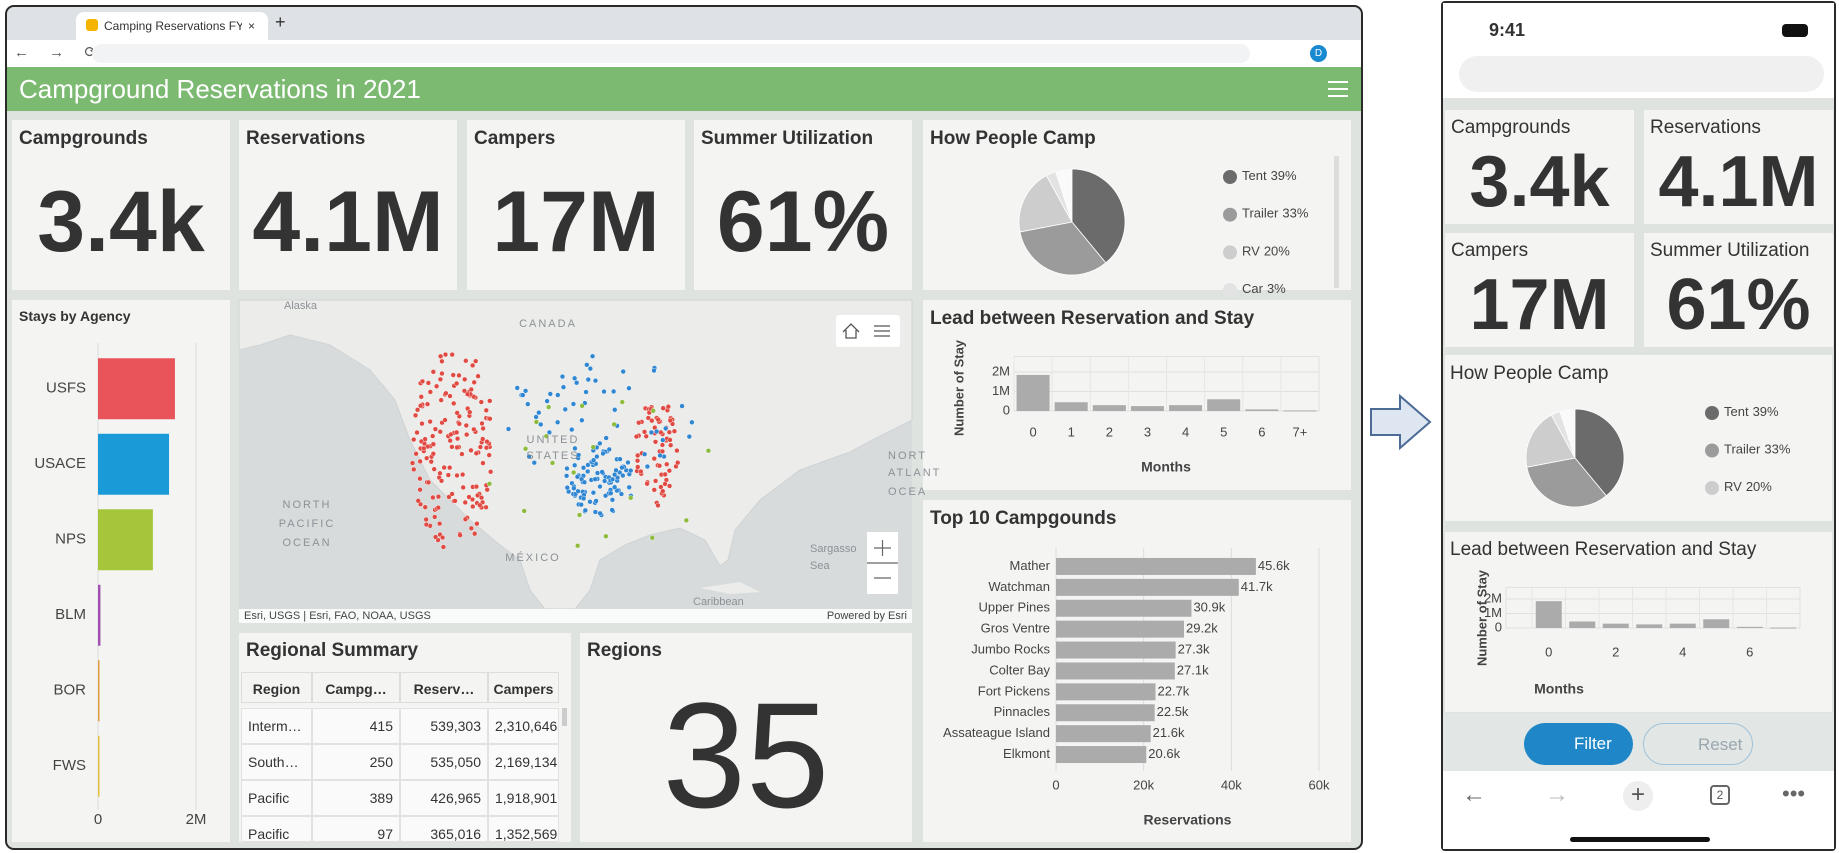 Image resolution: width=1839 pixels, height=853 pixels. I want to click on tab-close: ×, so click(252, 26).